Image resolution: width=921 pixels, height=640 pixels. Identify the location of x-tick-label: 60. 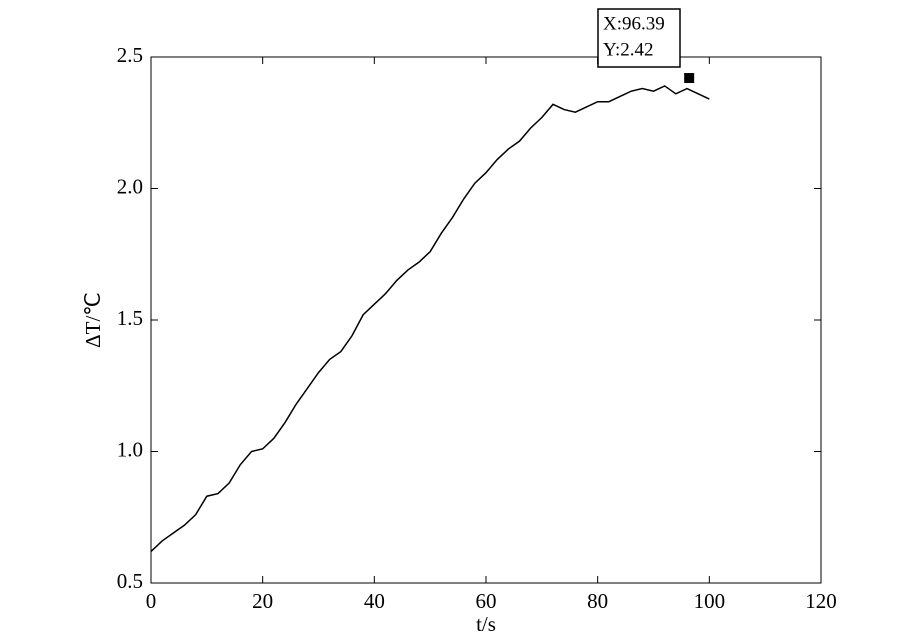
(486, 601).